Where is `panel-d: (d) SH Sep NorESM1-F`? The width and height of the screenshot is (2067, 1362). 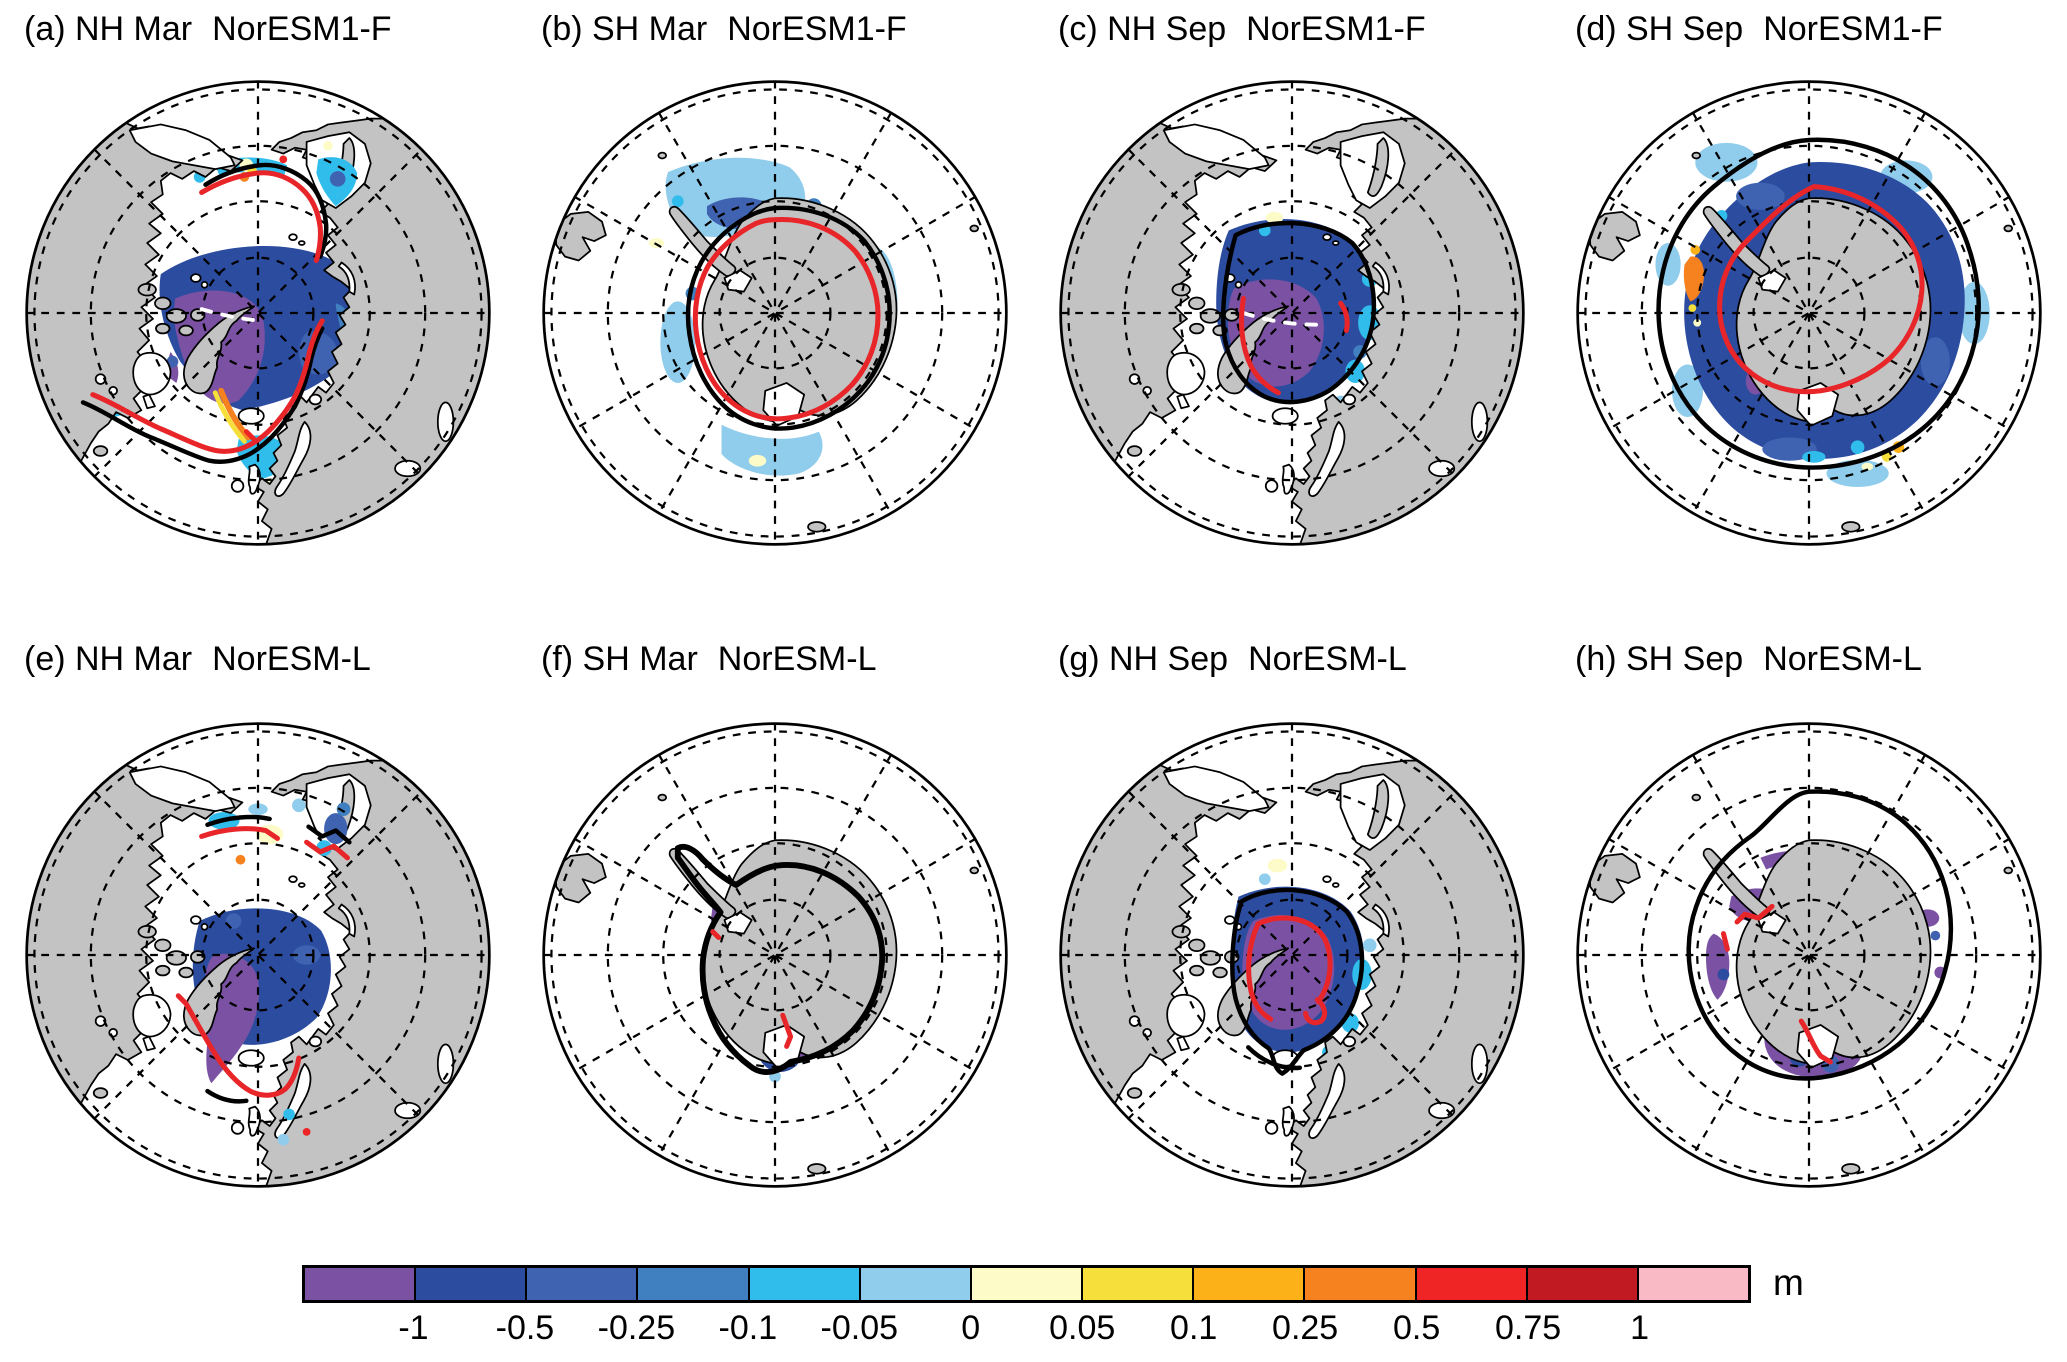 panel-d: (d) SH Sep NorESM1-F is located at coordinates (1809, 306).